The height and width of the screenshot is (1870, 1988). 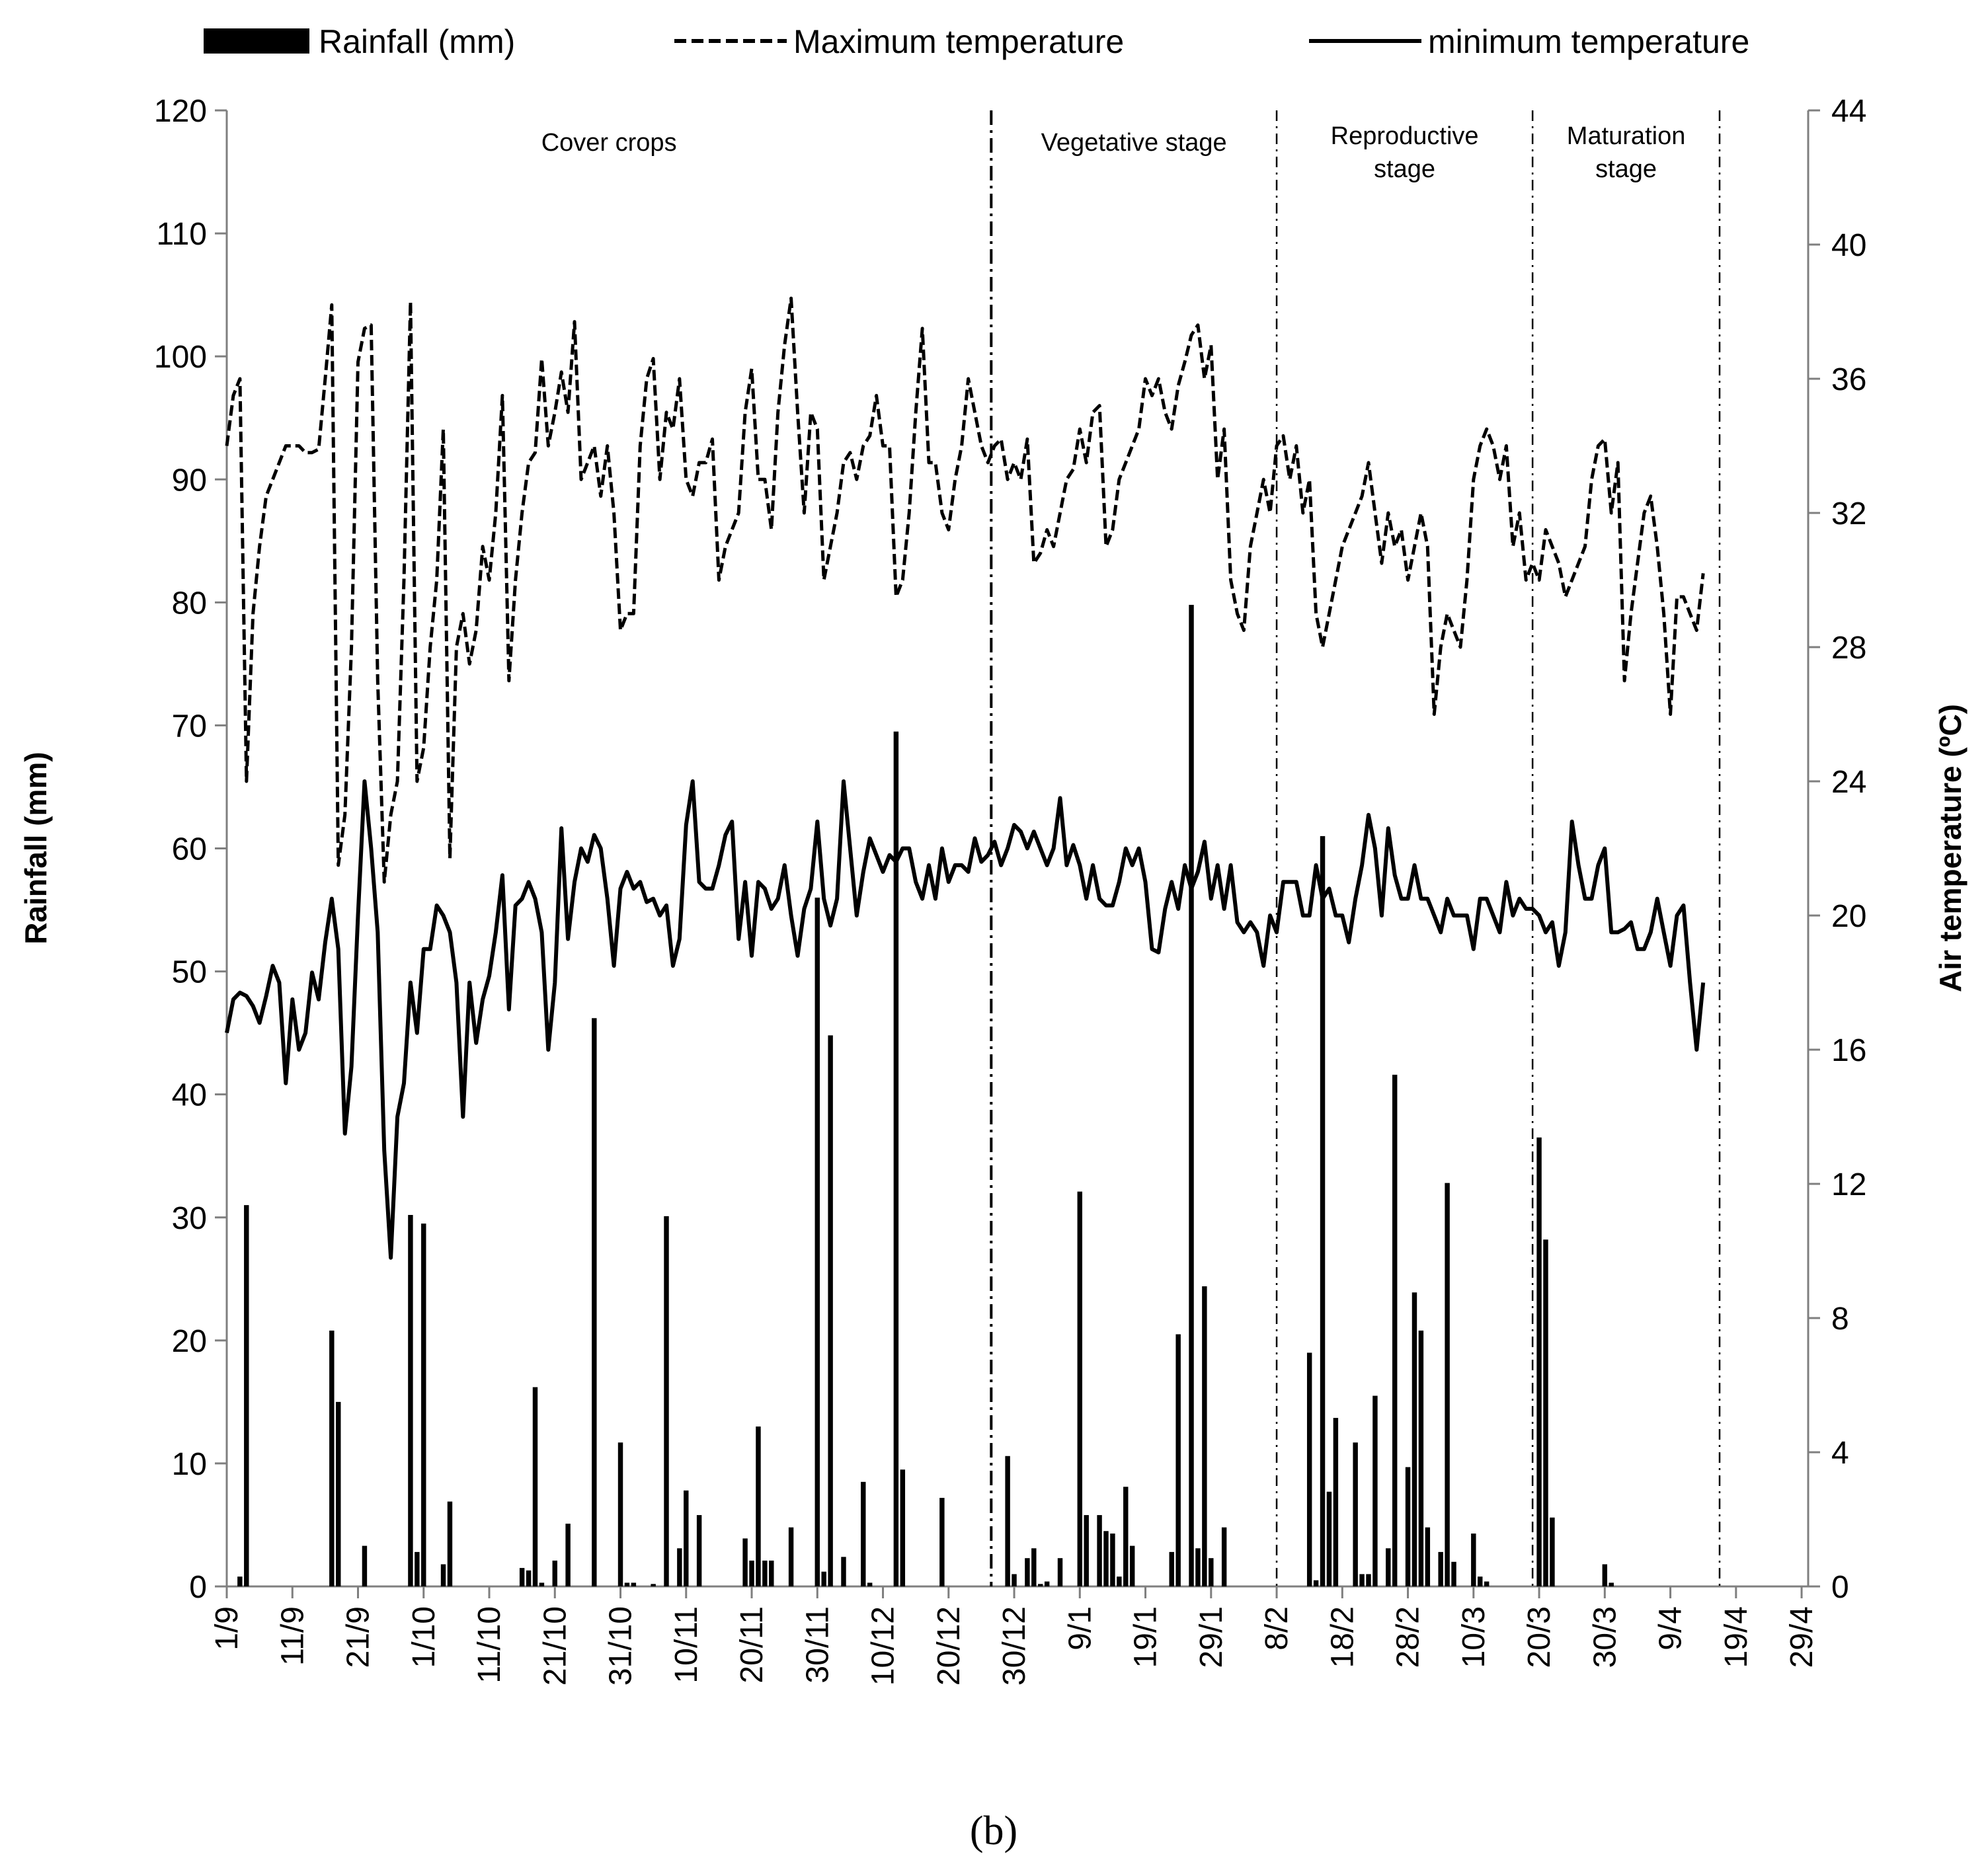 I want to click on x-tick-label: 18/2, so click(x=1342, y=1637).